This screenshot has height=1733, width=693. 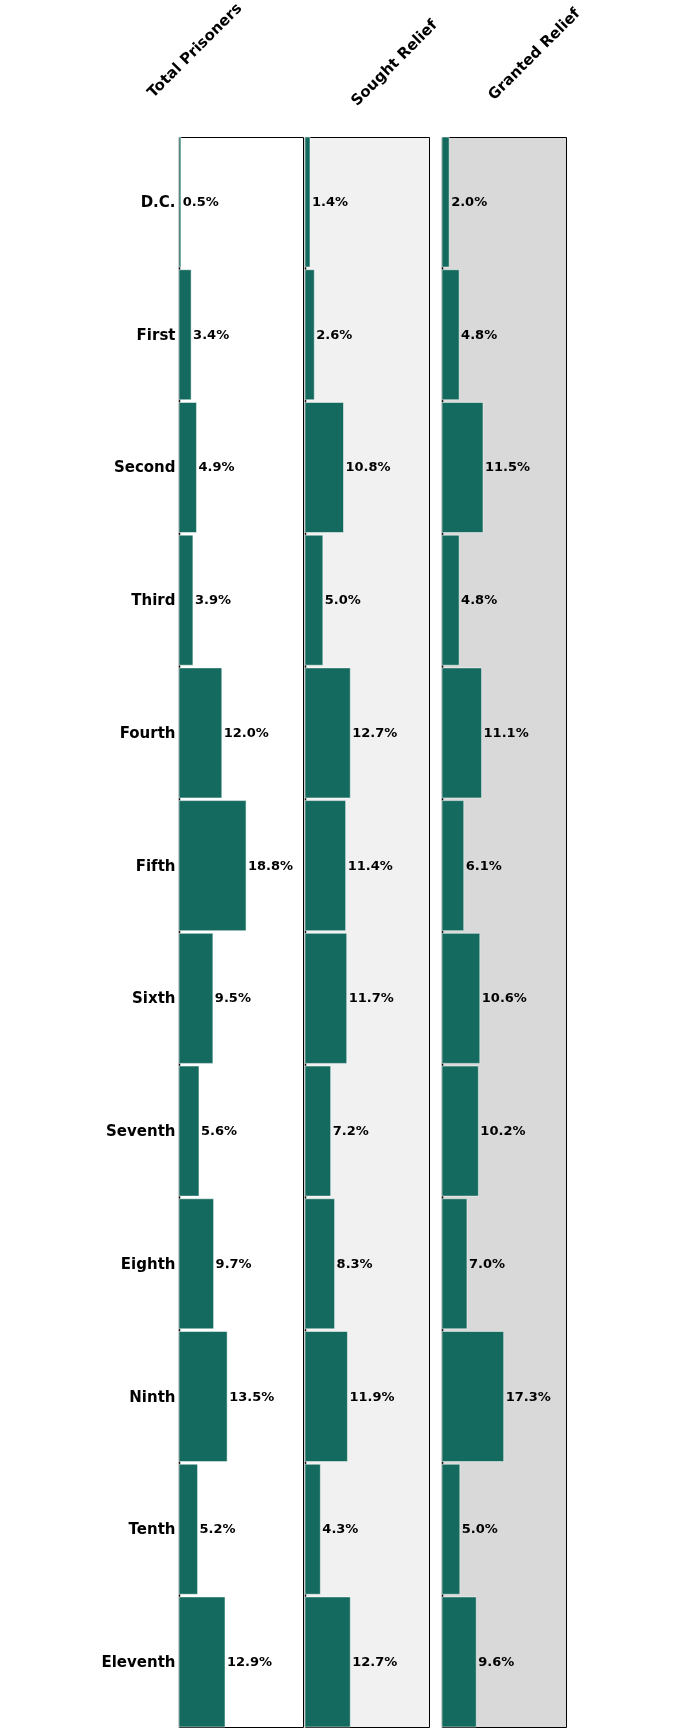 What do you see at coordinates (350, 1131) in the screenshot?
I see `data-label: 7.2%` at bounding box center [350, 1131].